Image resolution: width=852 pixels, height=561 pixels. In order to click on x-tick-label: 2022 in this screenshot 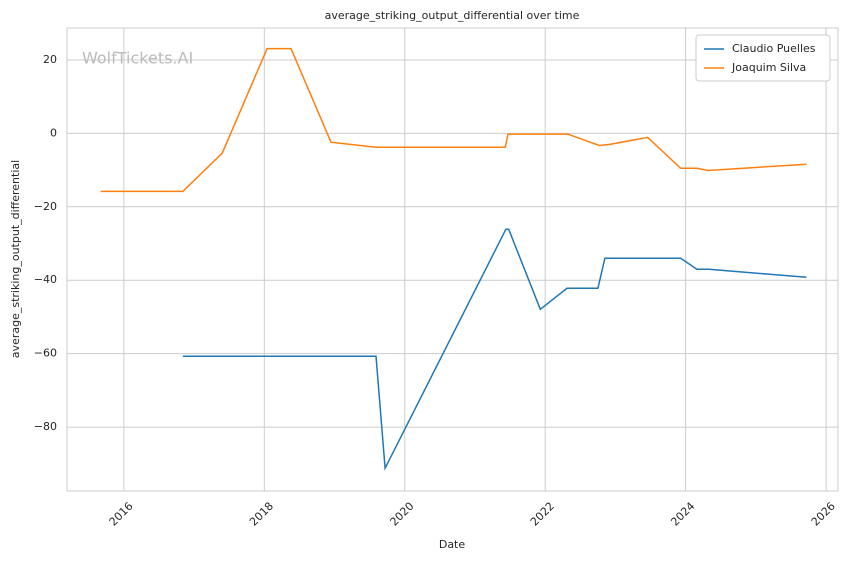, I will do `click(542, 514)`.